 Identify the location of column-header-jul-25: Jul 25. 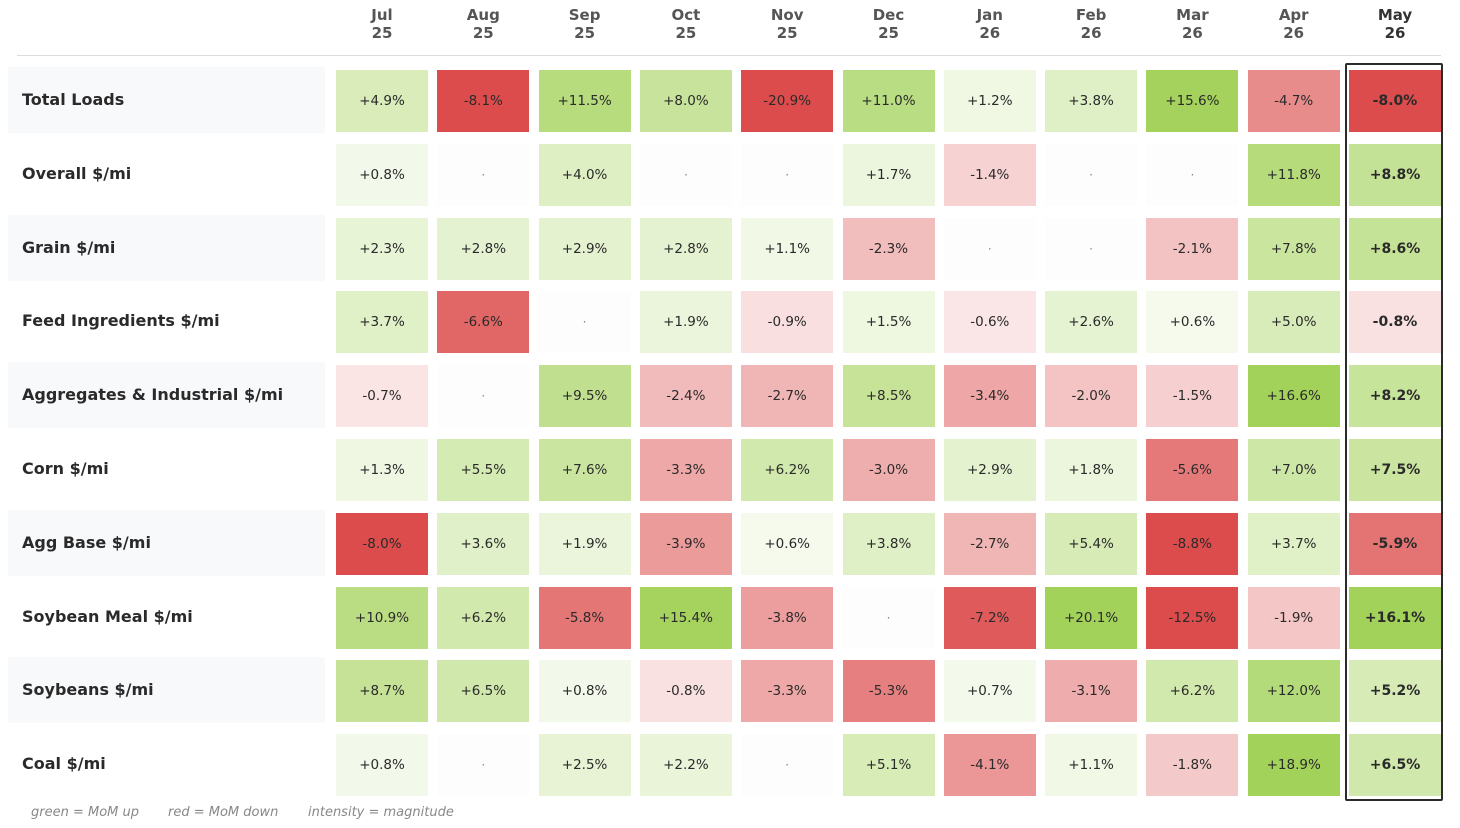
(382, 24).